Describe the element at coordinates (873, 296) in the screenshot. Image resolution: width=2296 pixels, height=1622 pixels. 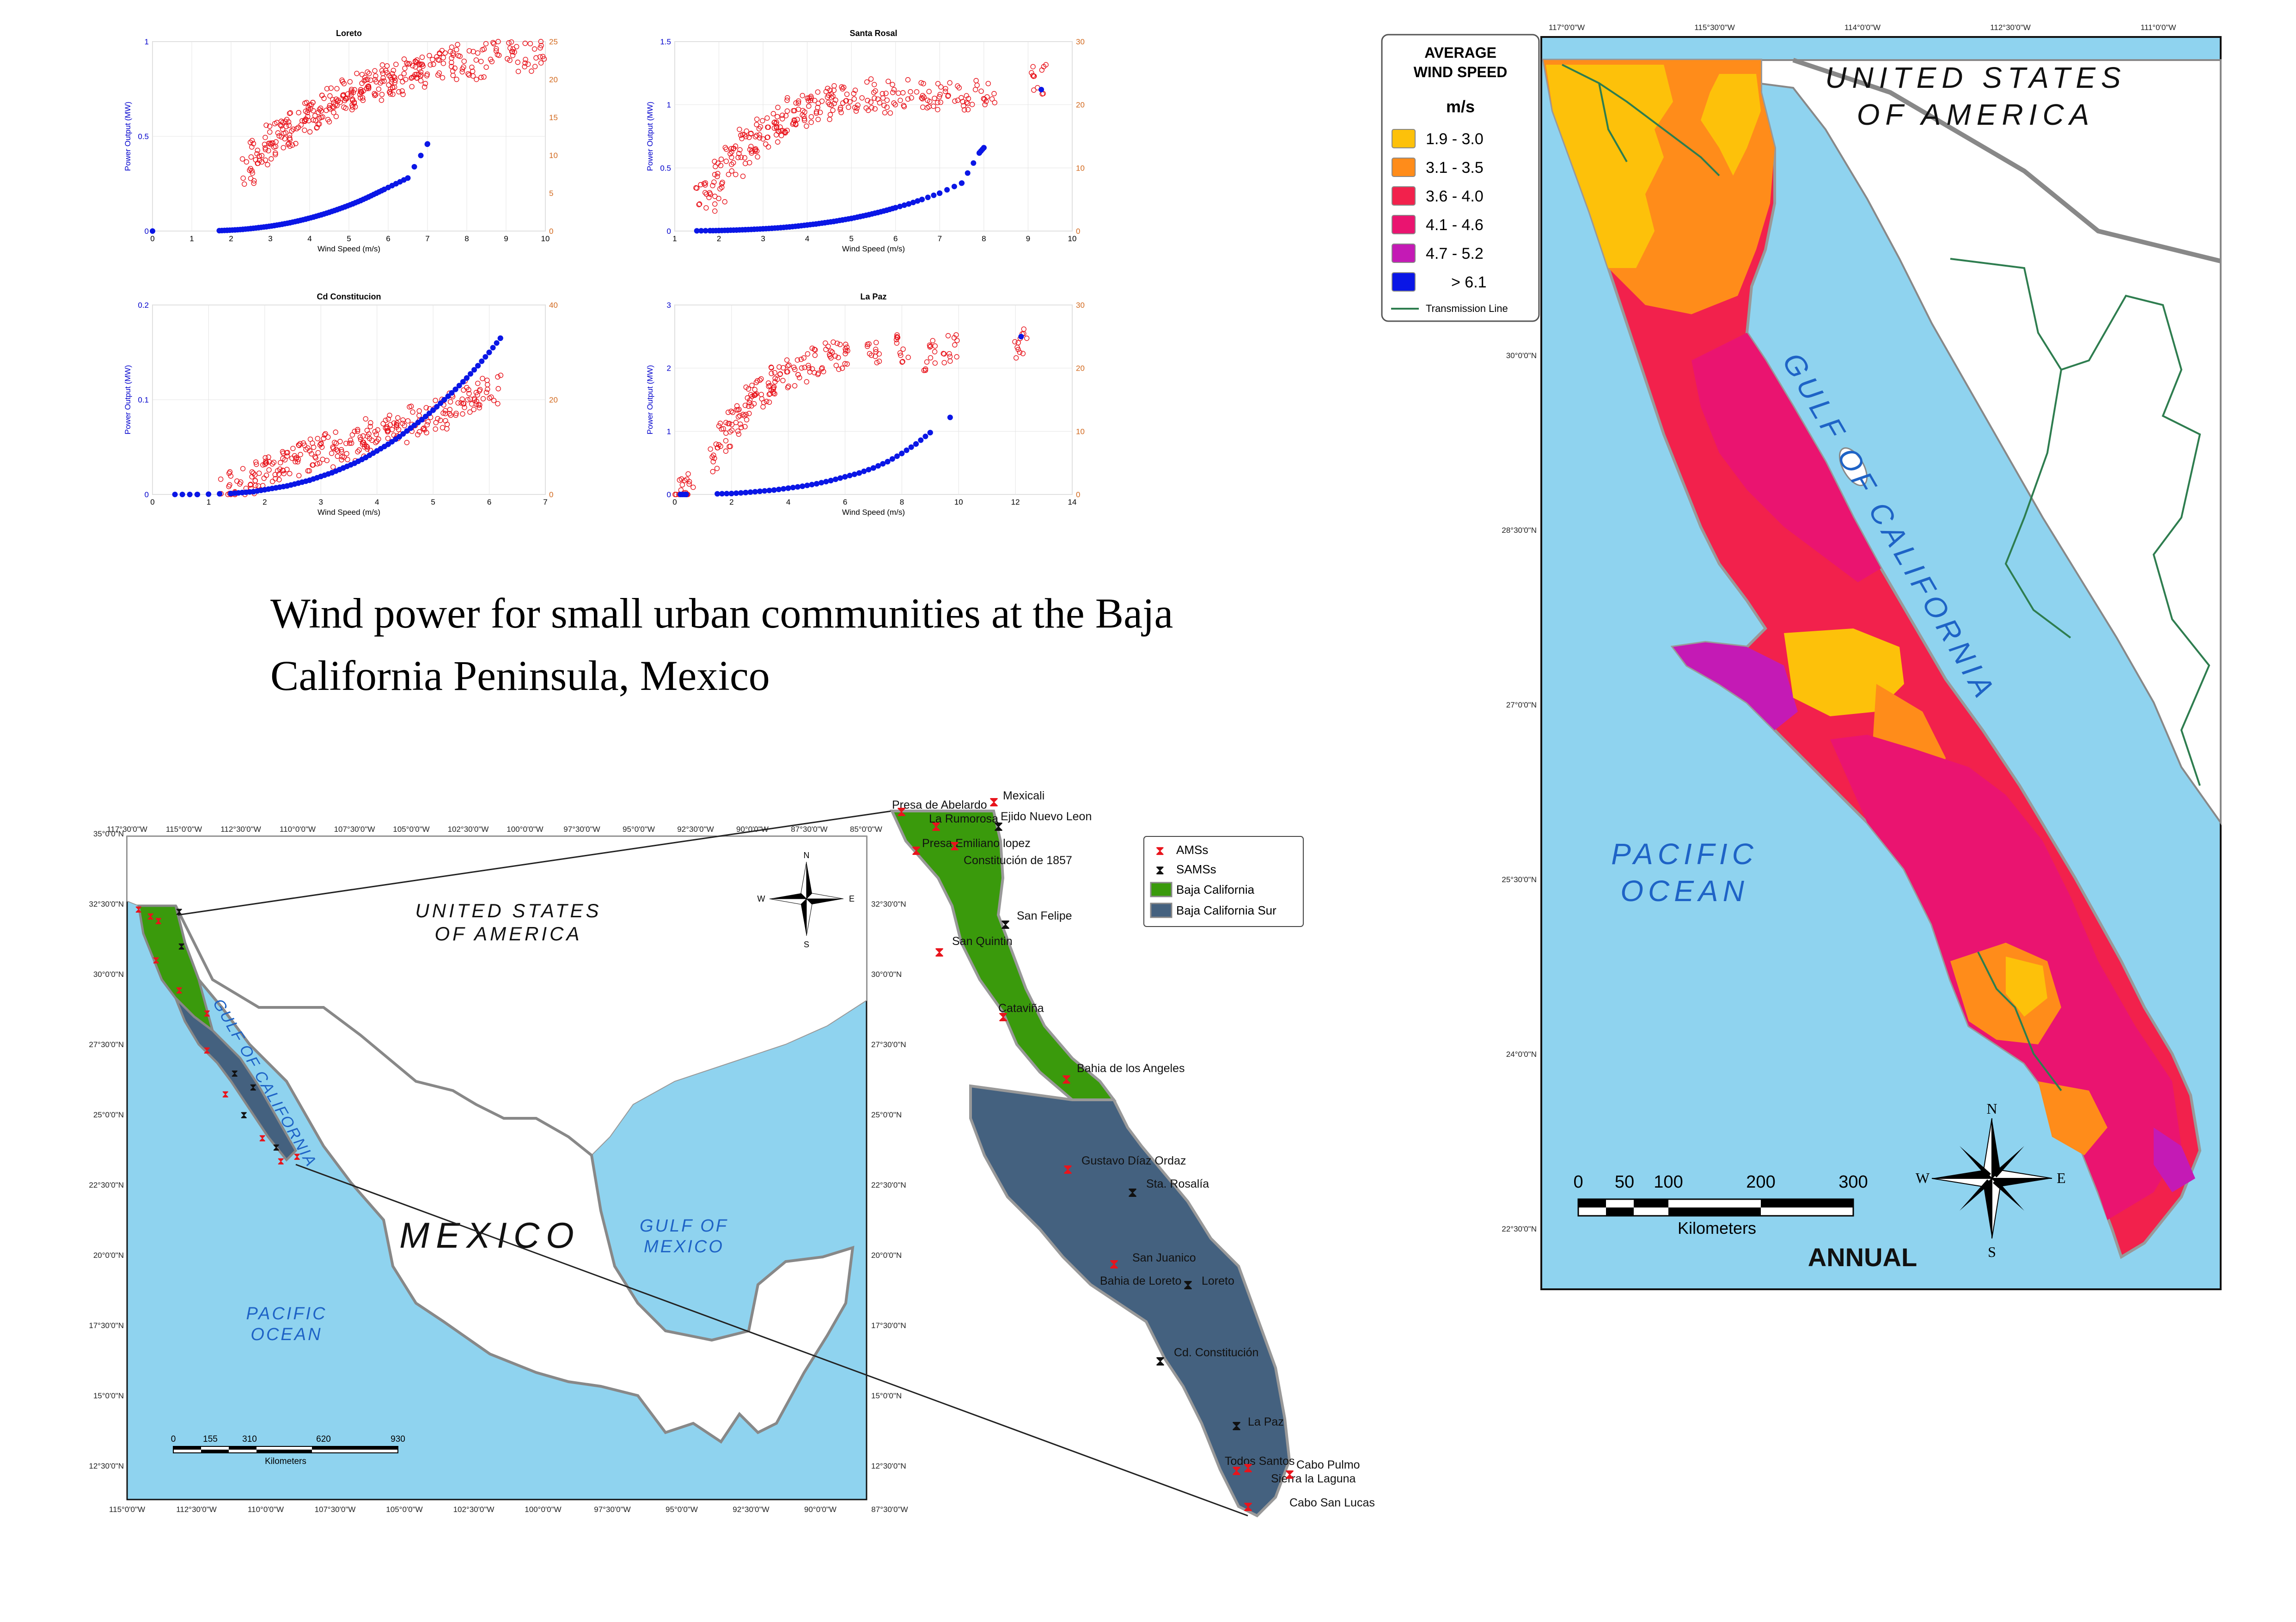
I see `chart-title: La Paz` at that location.